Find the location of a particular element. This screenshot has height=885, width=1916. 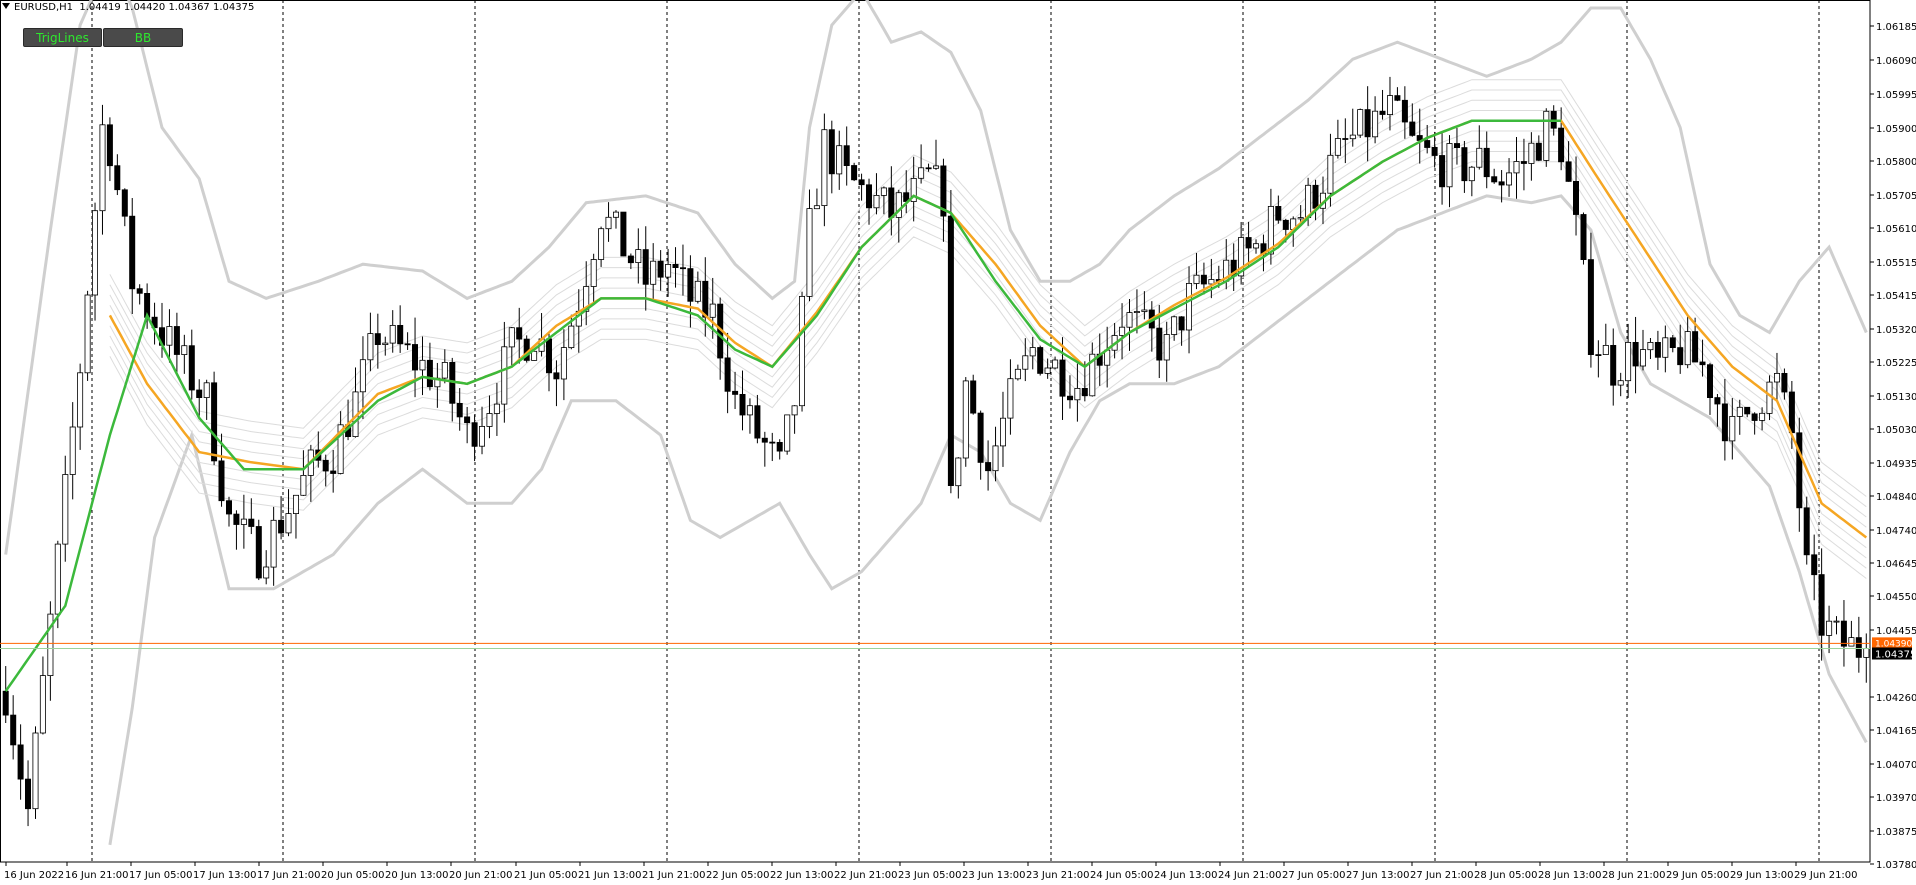

x-tick-label: 24 Jun 13:00 is located at coordinates (1186, 875).